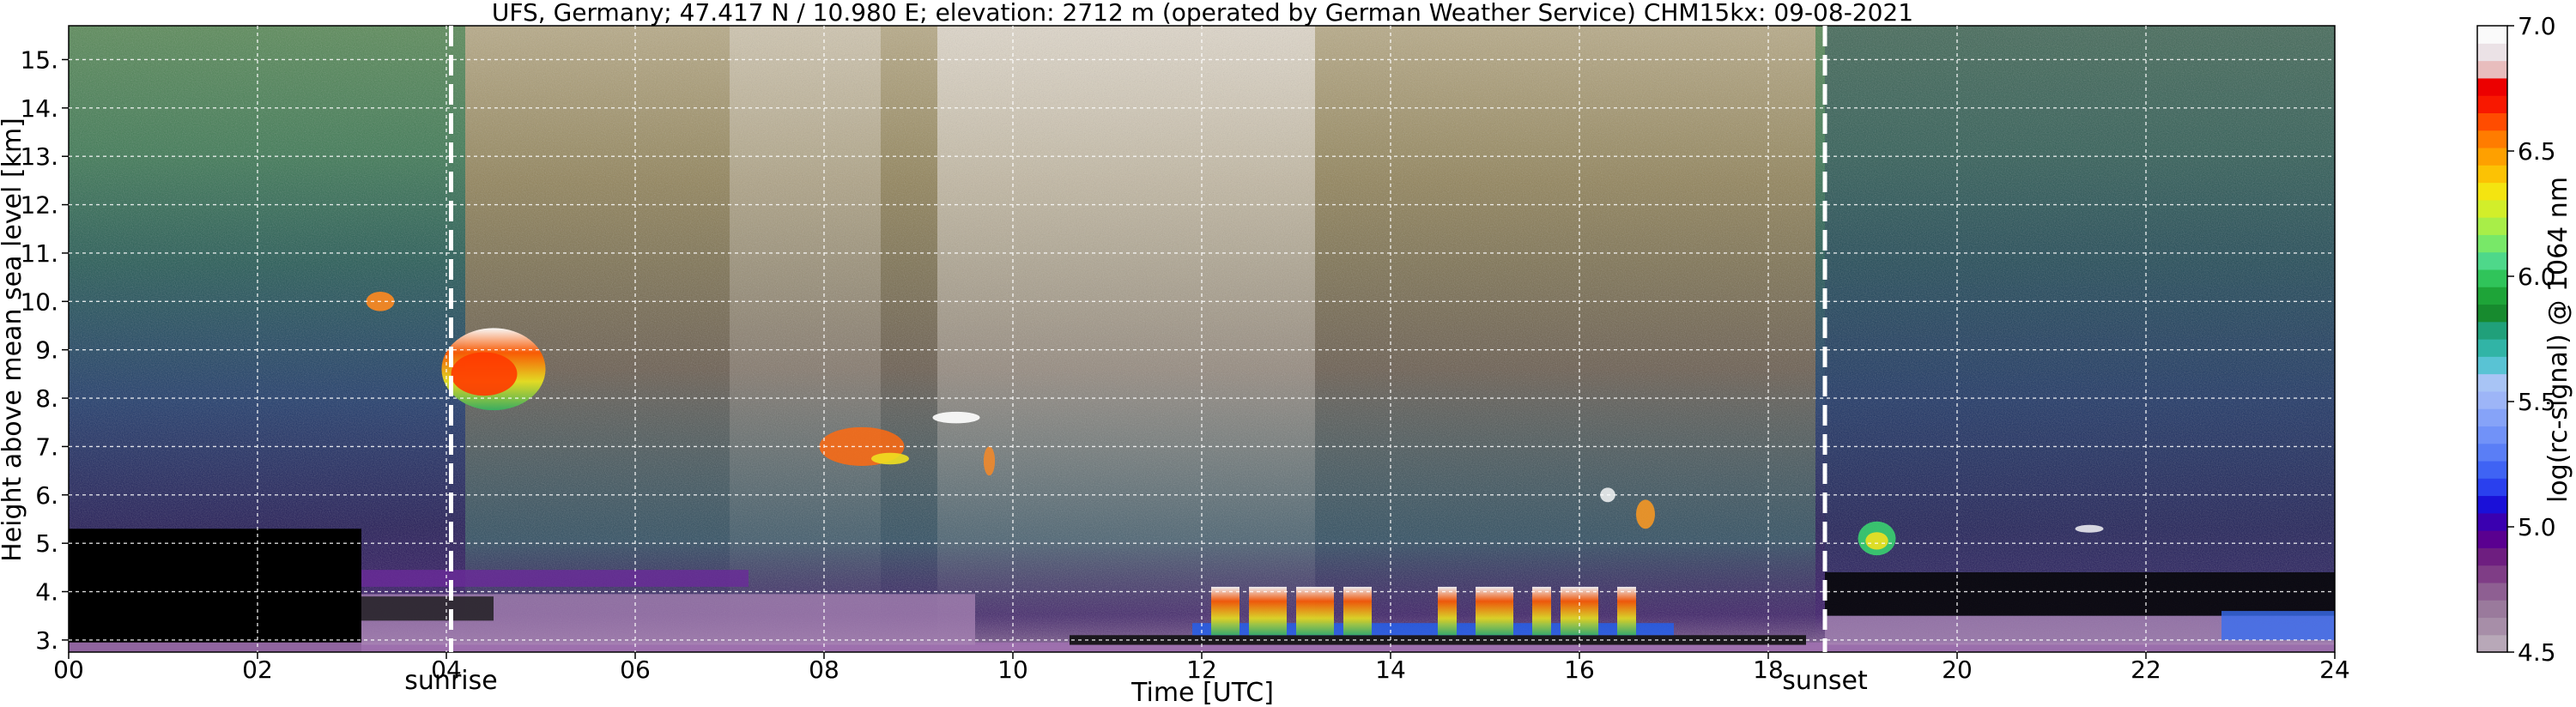 This screenshot has height=707, width=2576. What do you see at coordinates (1202, 692) in the screenshot?
I see `x-axis-label: Time [UTC]` at bounding box center [1202, 692].